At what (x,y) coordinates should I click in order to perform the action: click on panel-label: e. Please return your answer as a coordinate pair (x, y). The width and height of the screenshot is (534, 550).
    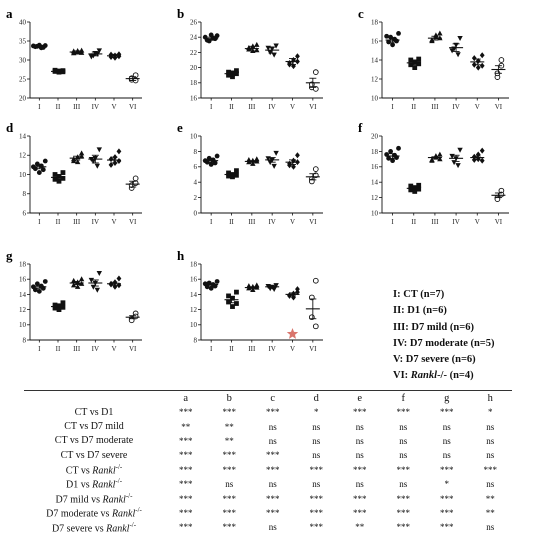
    Looking at the image, I should click on (180, 127).